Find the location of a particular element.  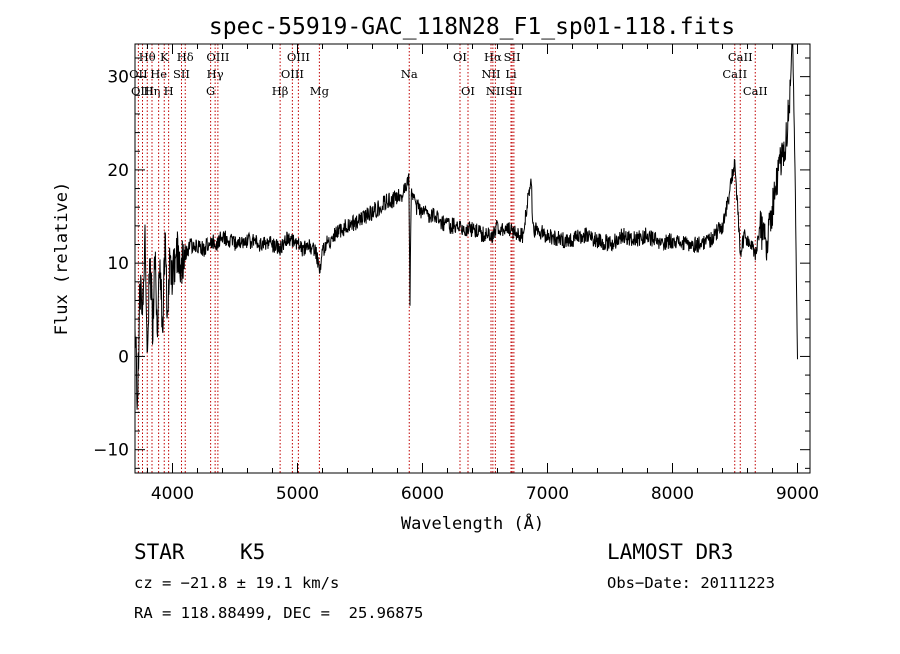

spectral-line-label: G is located at coordinates (210, 91).